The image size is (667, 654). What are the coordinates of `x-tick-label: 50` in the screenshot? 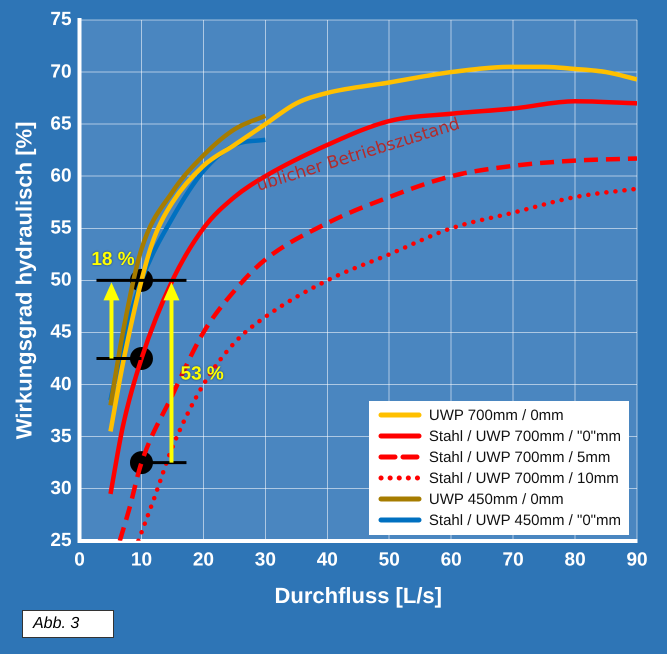 It's located at (389, 559).